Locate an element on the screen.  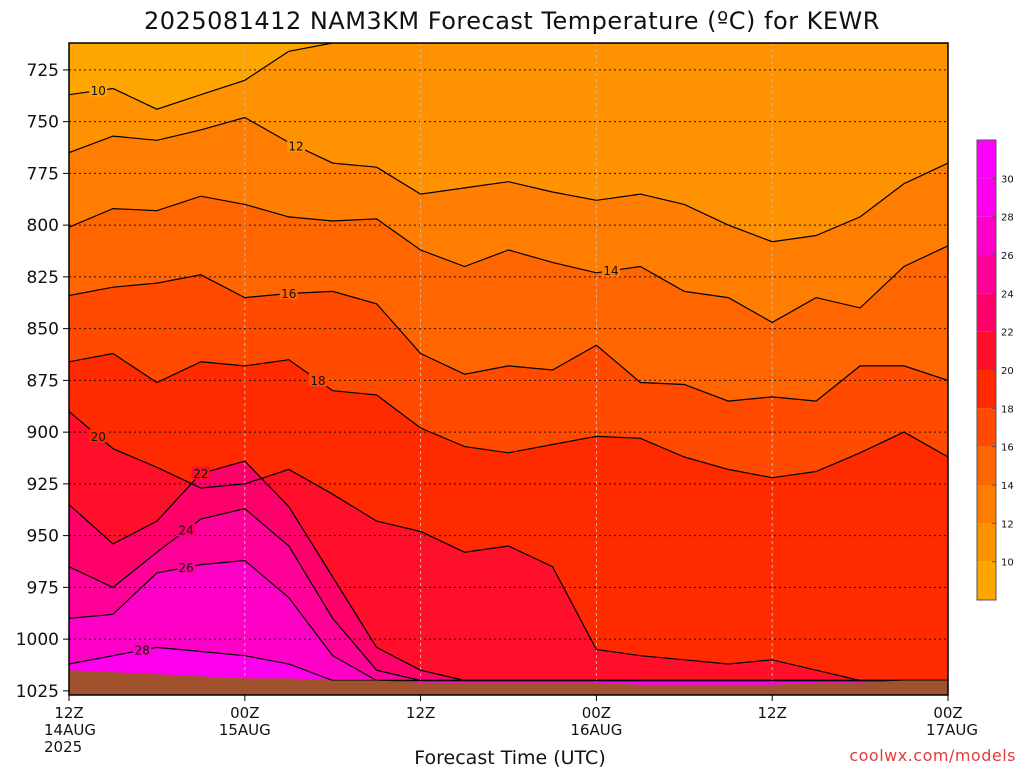
colorbar: 10 12 14 16 18 20 22 24 26 28 30 is located at coordinates (995, 370).